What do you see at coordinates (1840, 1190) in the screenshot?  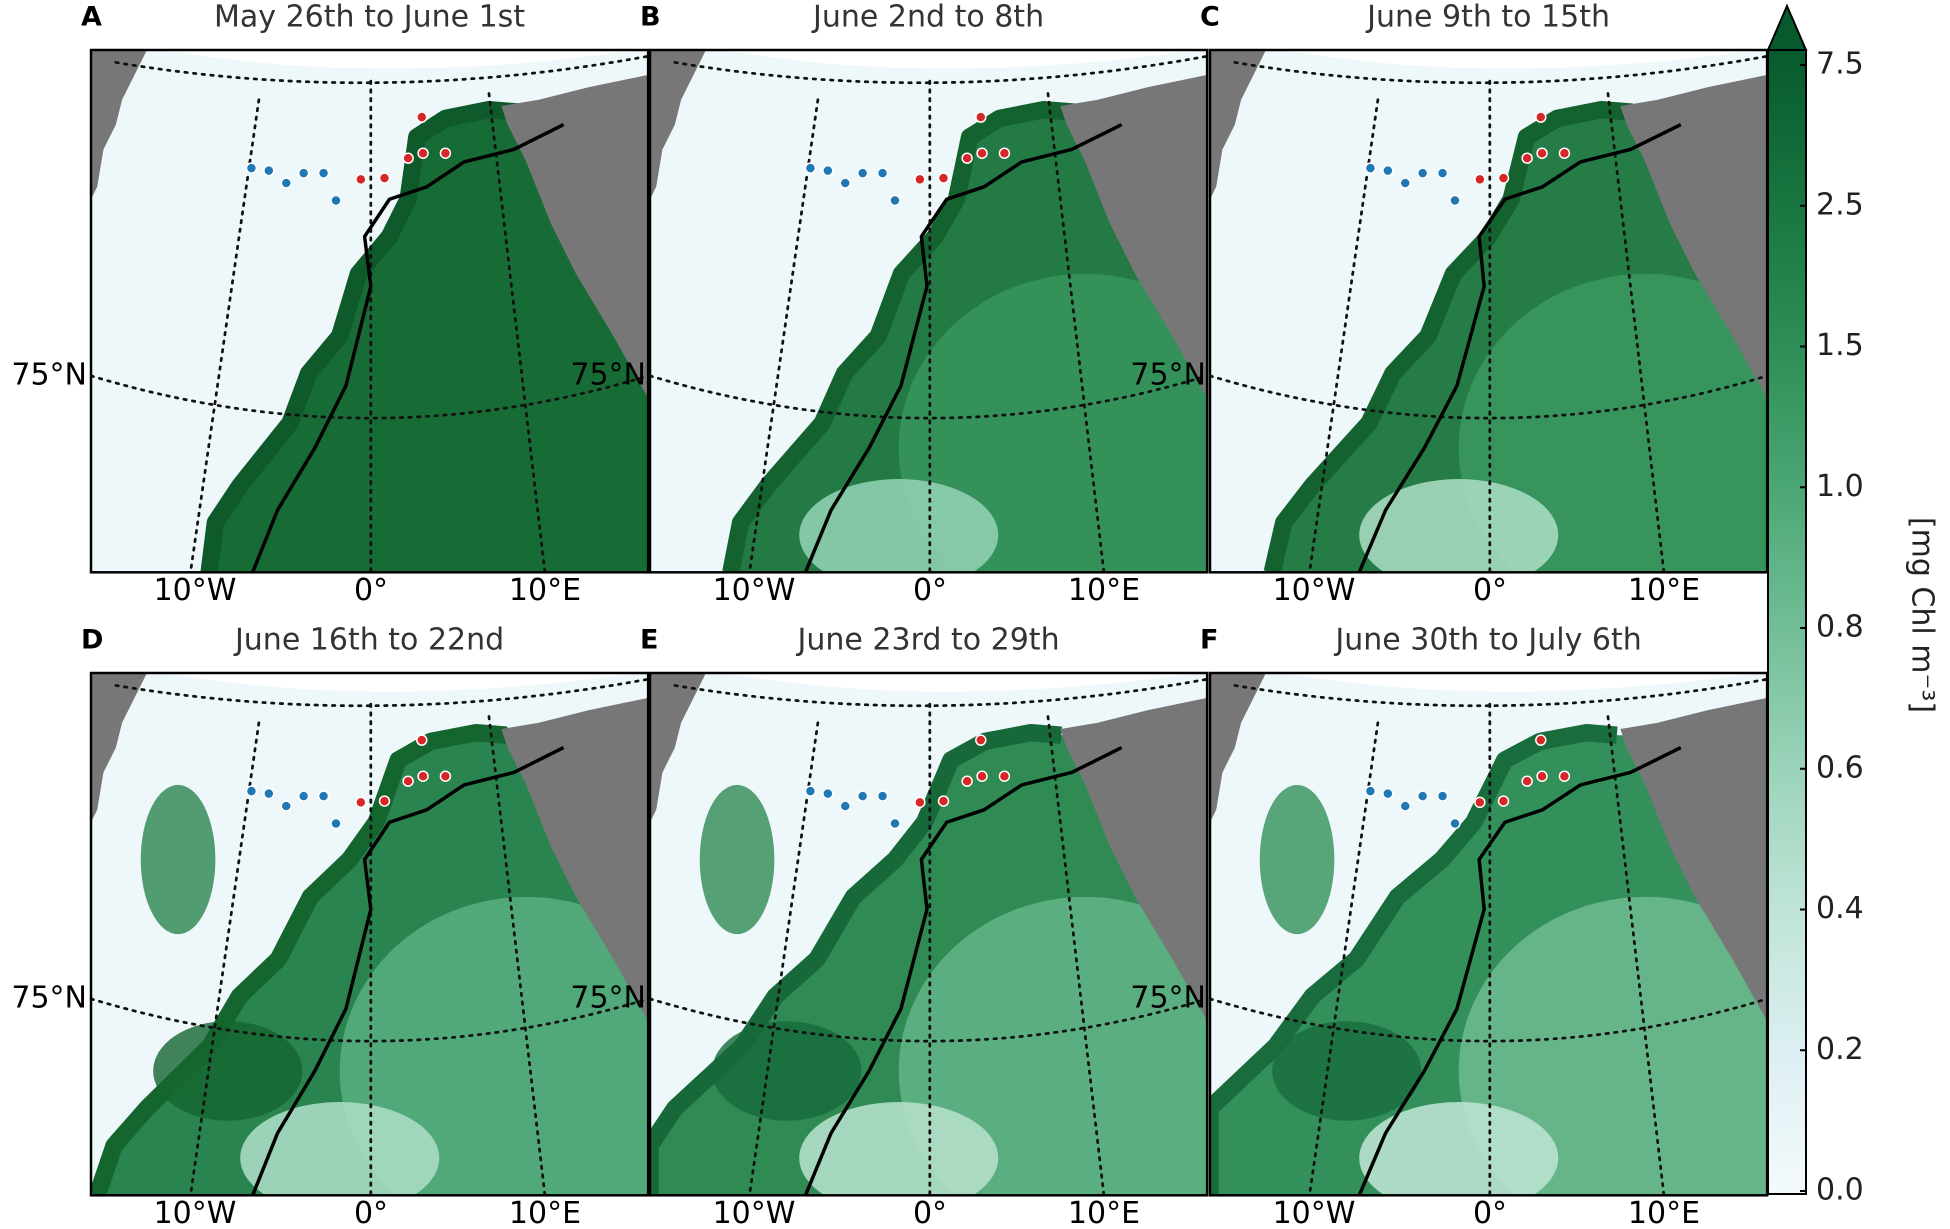 I see `colorbar-tick-label: 0.0` at bounding box center [1840, 1190].